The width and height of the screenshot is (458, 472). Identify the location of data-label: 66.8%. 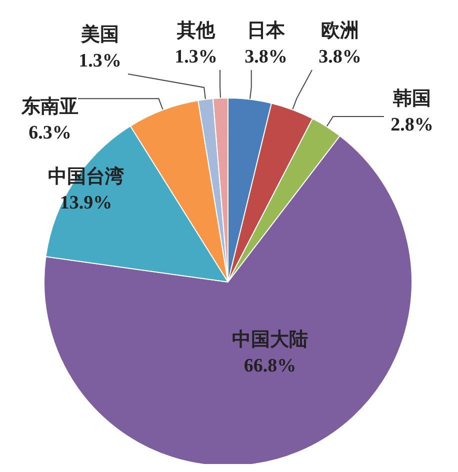
(270, 366).